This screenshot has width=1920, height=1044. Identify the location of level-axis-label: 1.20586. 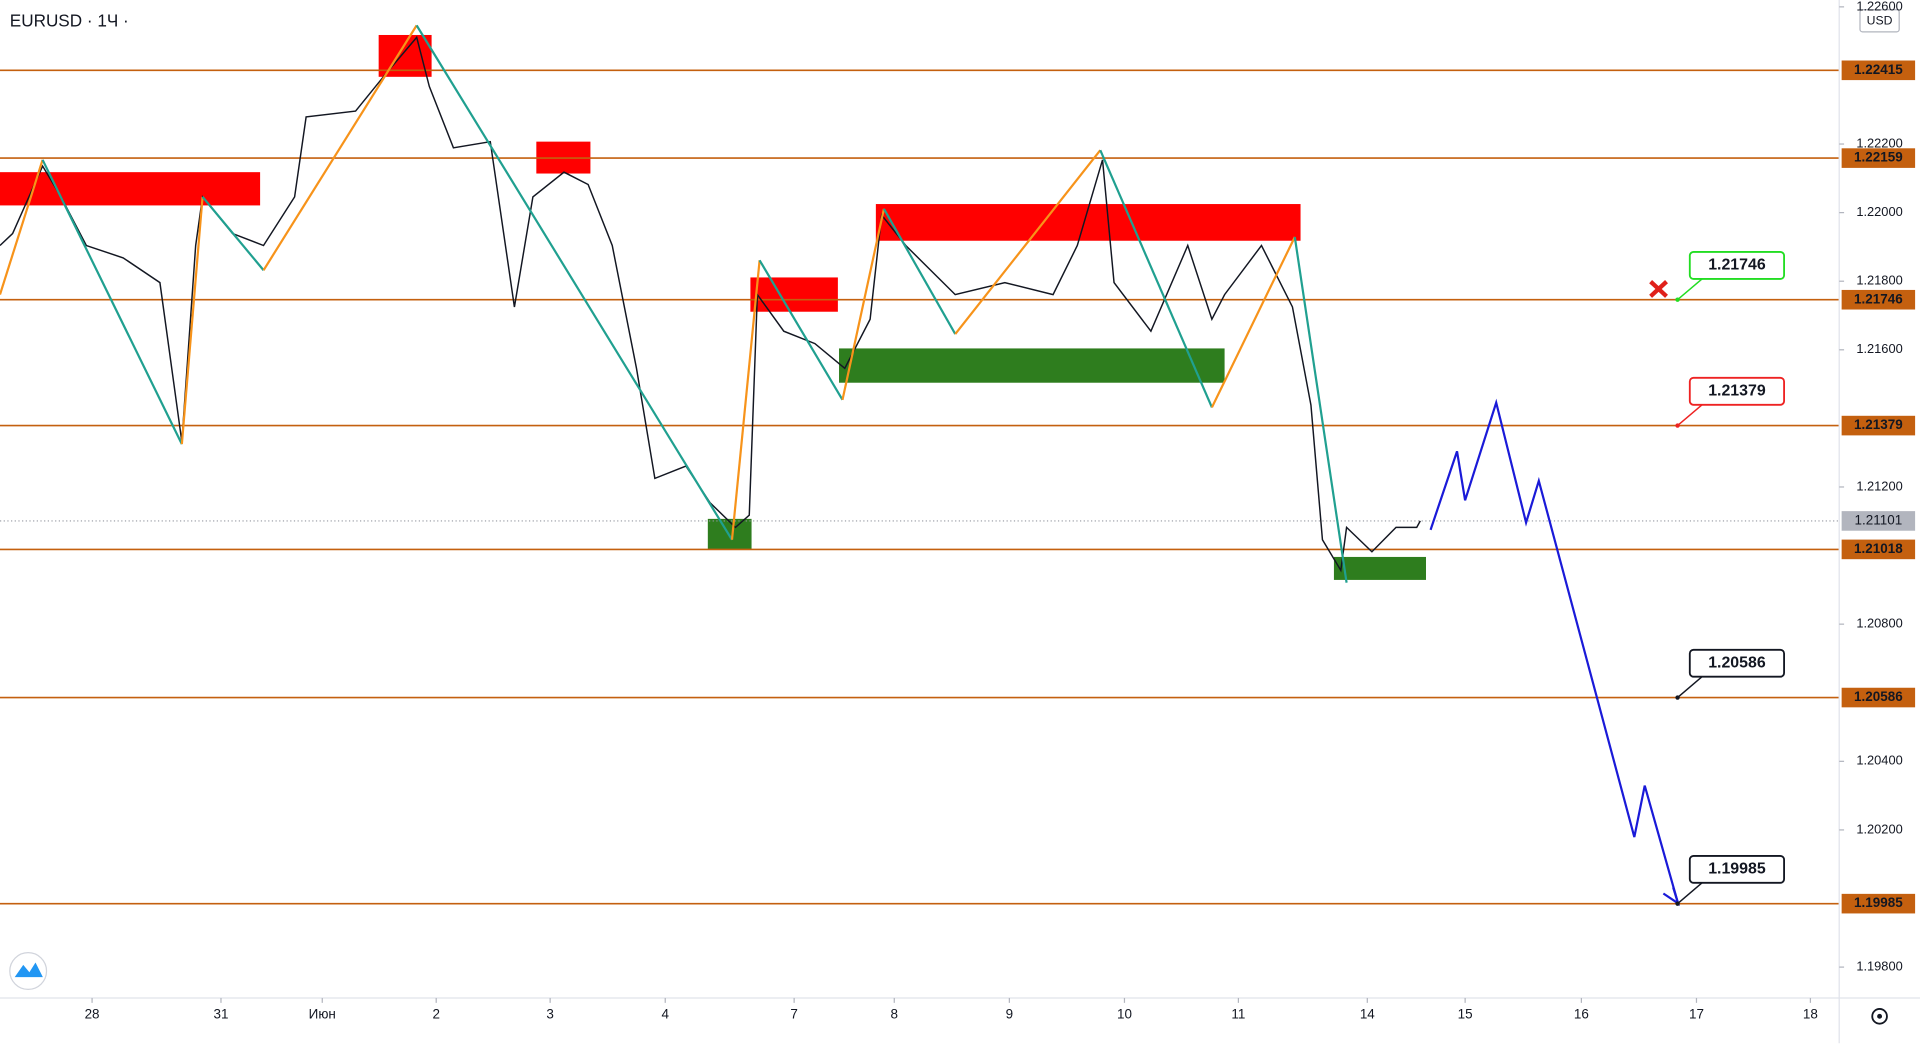
(1878, 696).